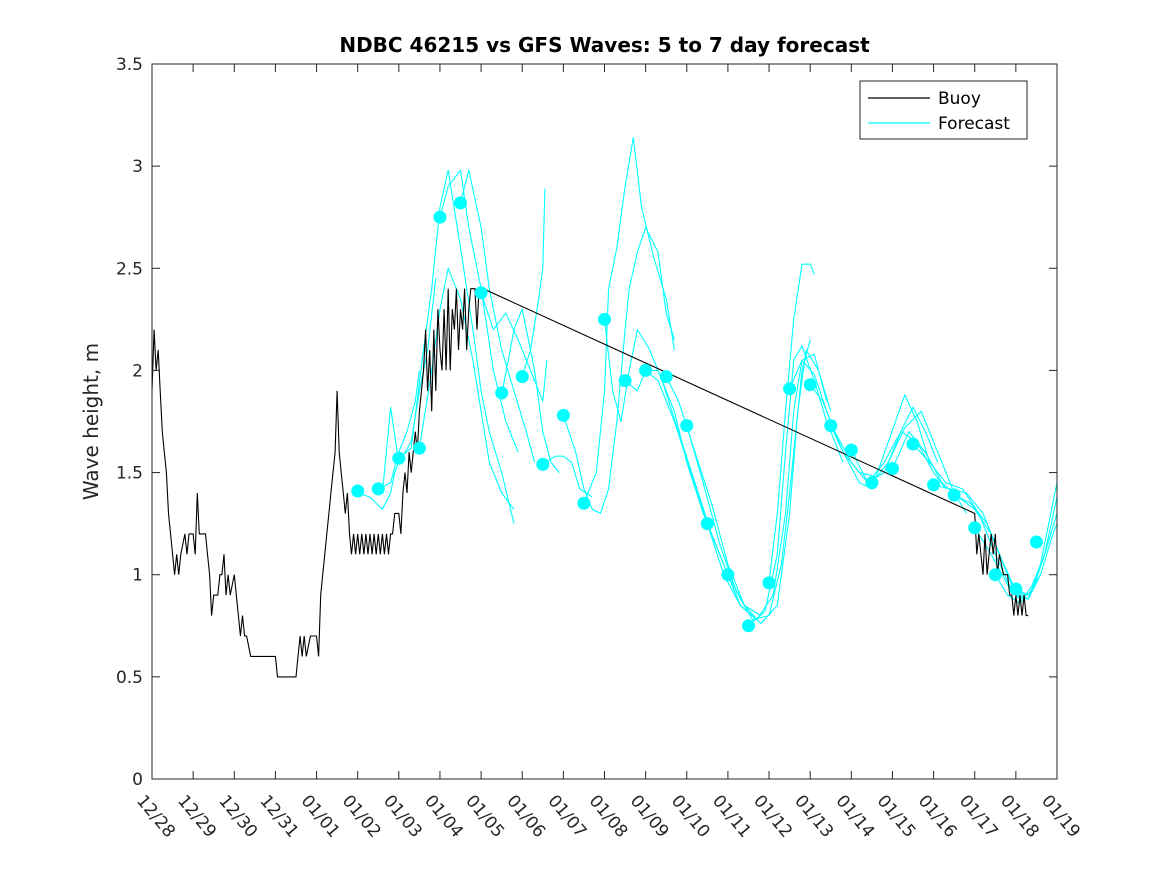 This screenshot has height=875, width=1167. I want to click on y-tick-label: 2.5, so click(129, 269).